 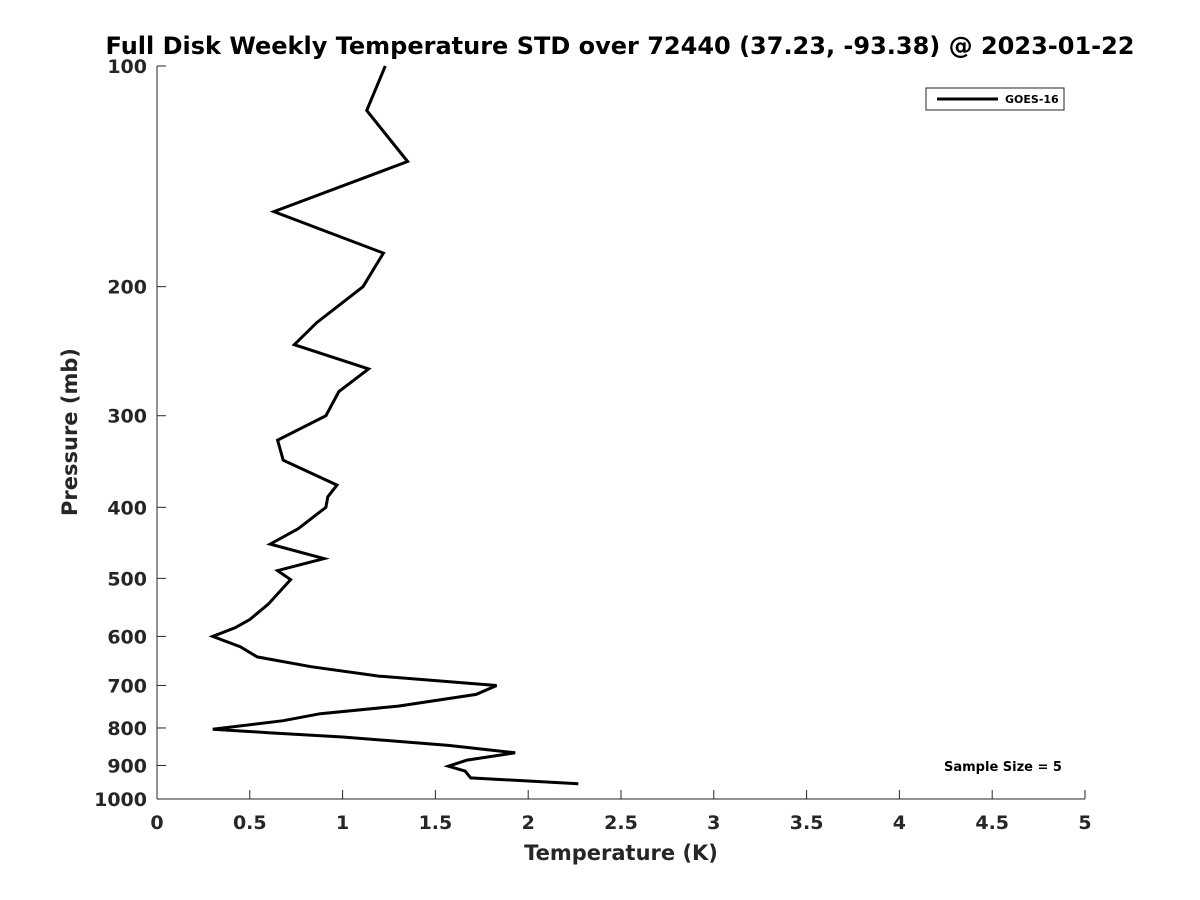 I want to click on x-tick-label: 3.5, so click(x=807, y=823).